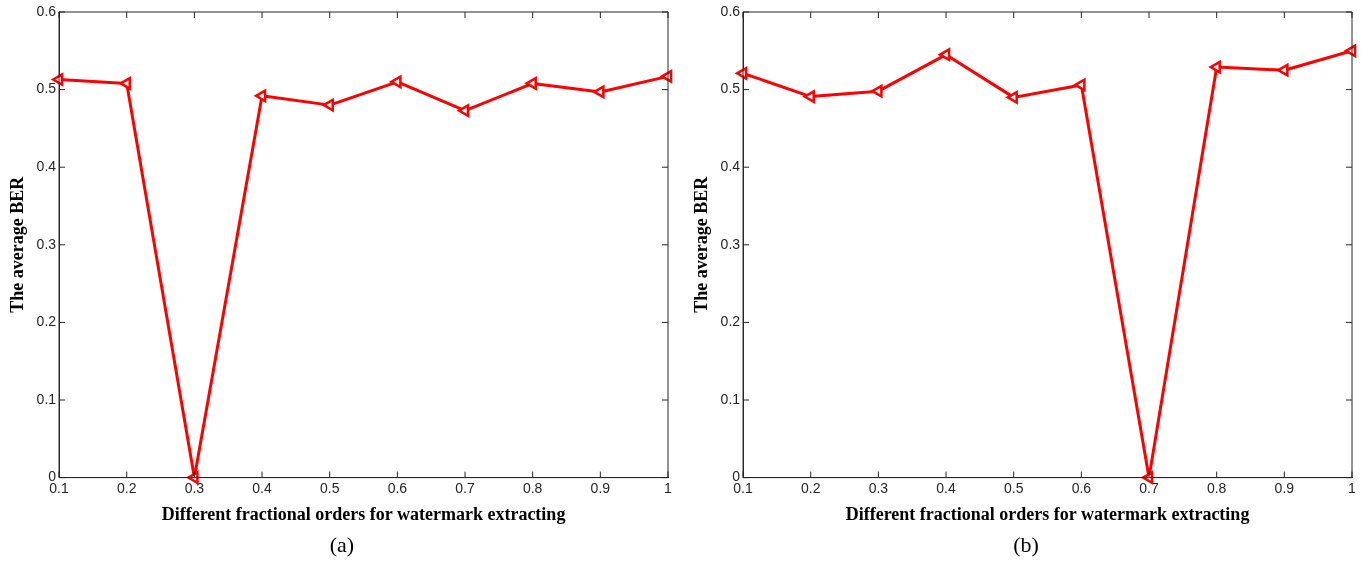 The width and height of the screenshot is (1368, 572). What do you see at coordinates (1026, 545) in the screenshot?
I see `text: (b)` at bounding box center [1026, 545].